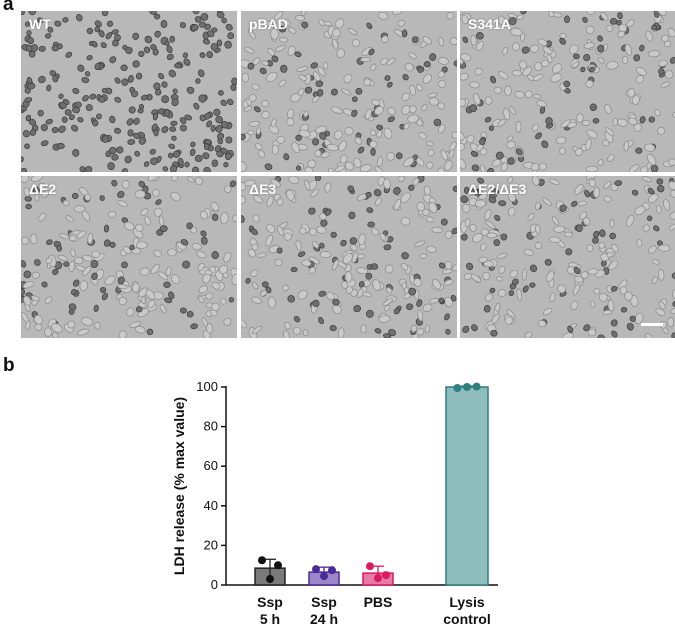 The height and width of the screenshot is (625, 675). Describe the element at coordinates (9, 365) in the screenshot. I see `panel-letter-b: b` at that location.